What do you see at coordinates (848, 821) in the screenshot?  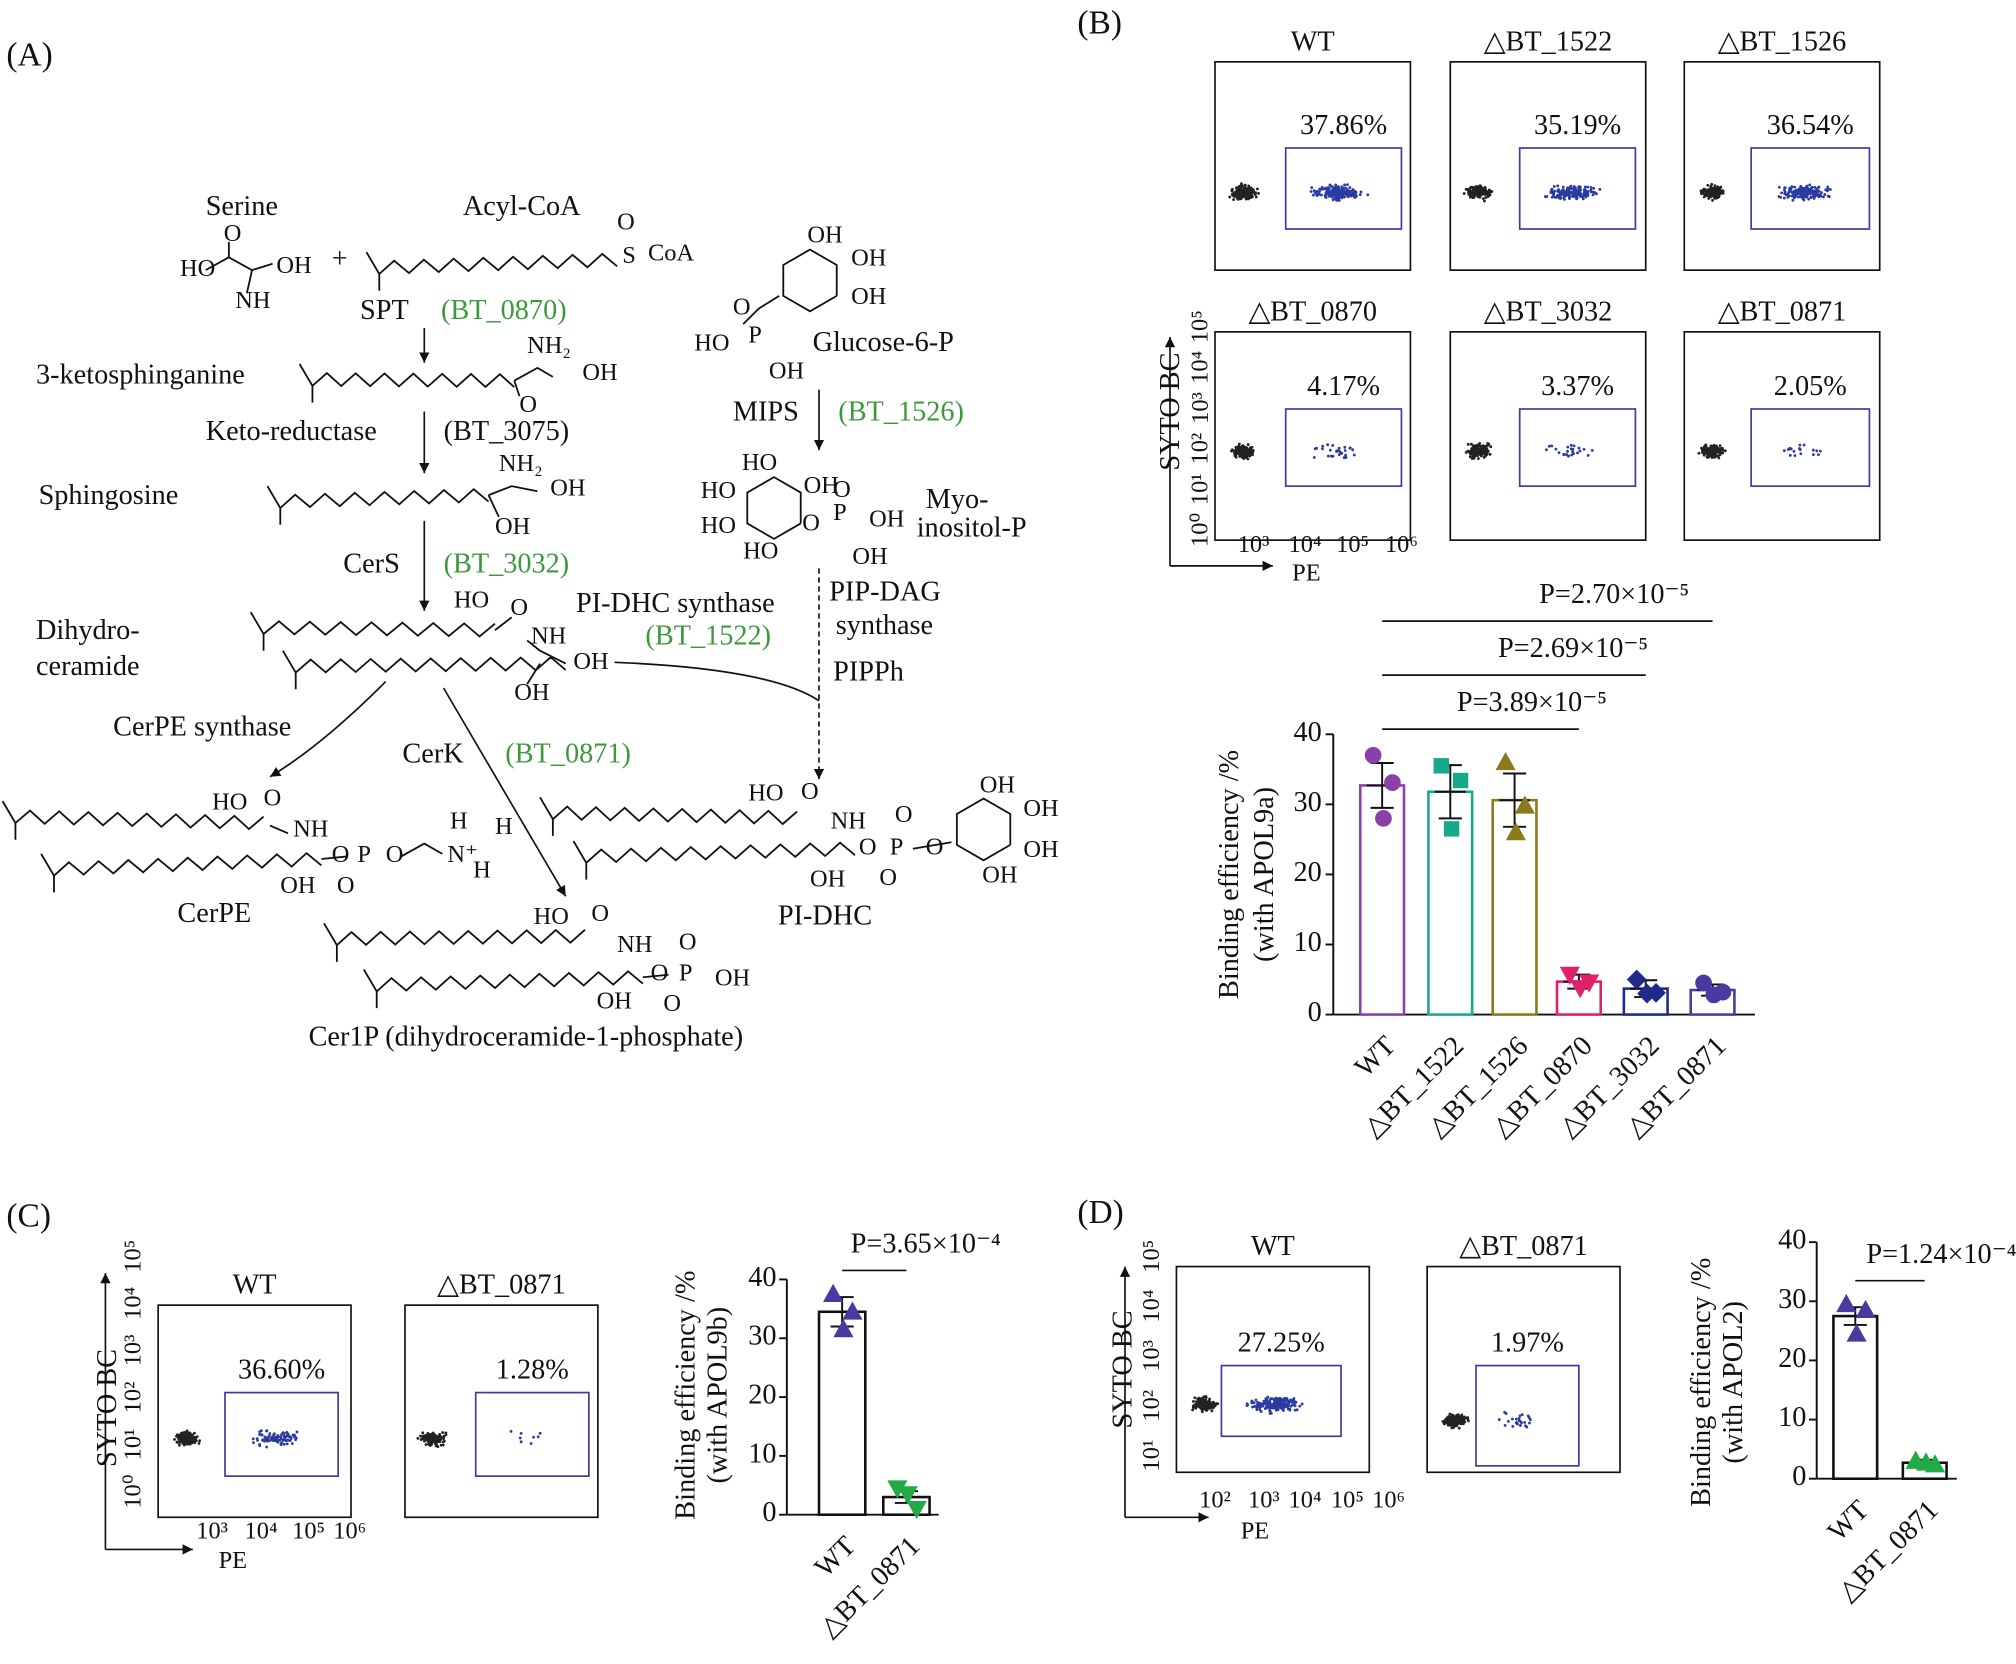 I see `atom-label: NH` at bounding box center [848, 821].